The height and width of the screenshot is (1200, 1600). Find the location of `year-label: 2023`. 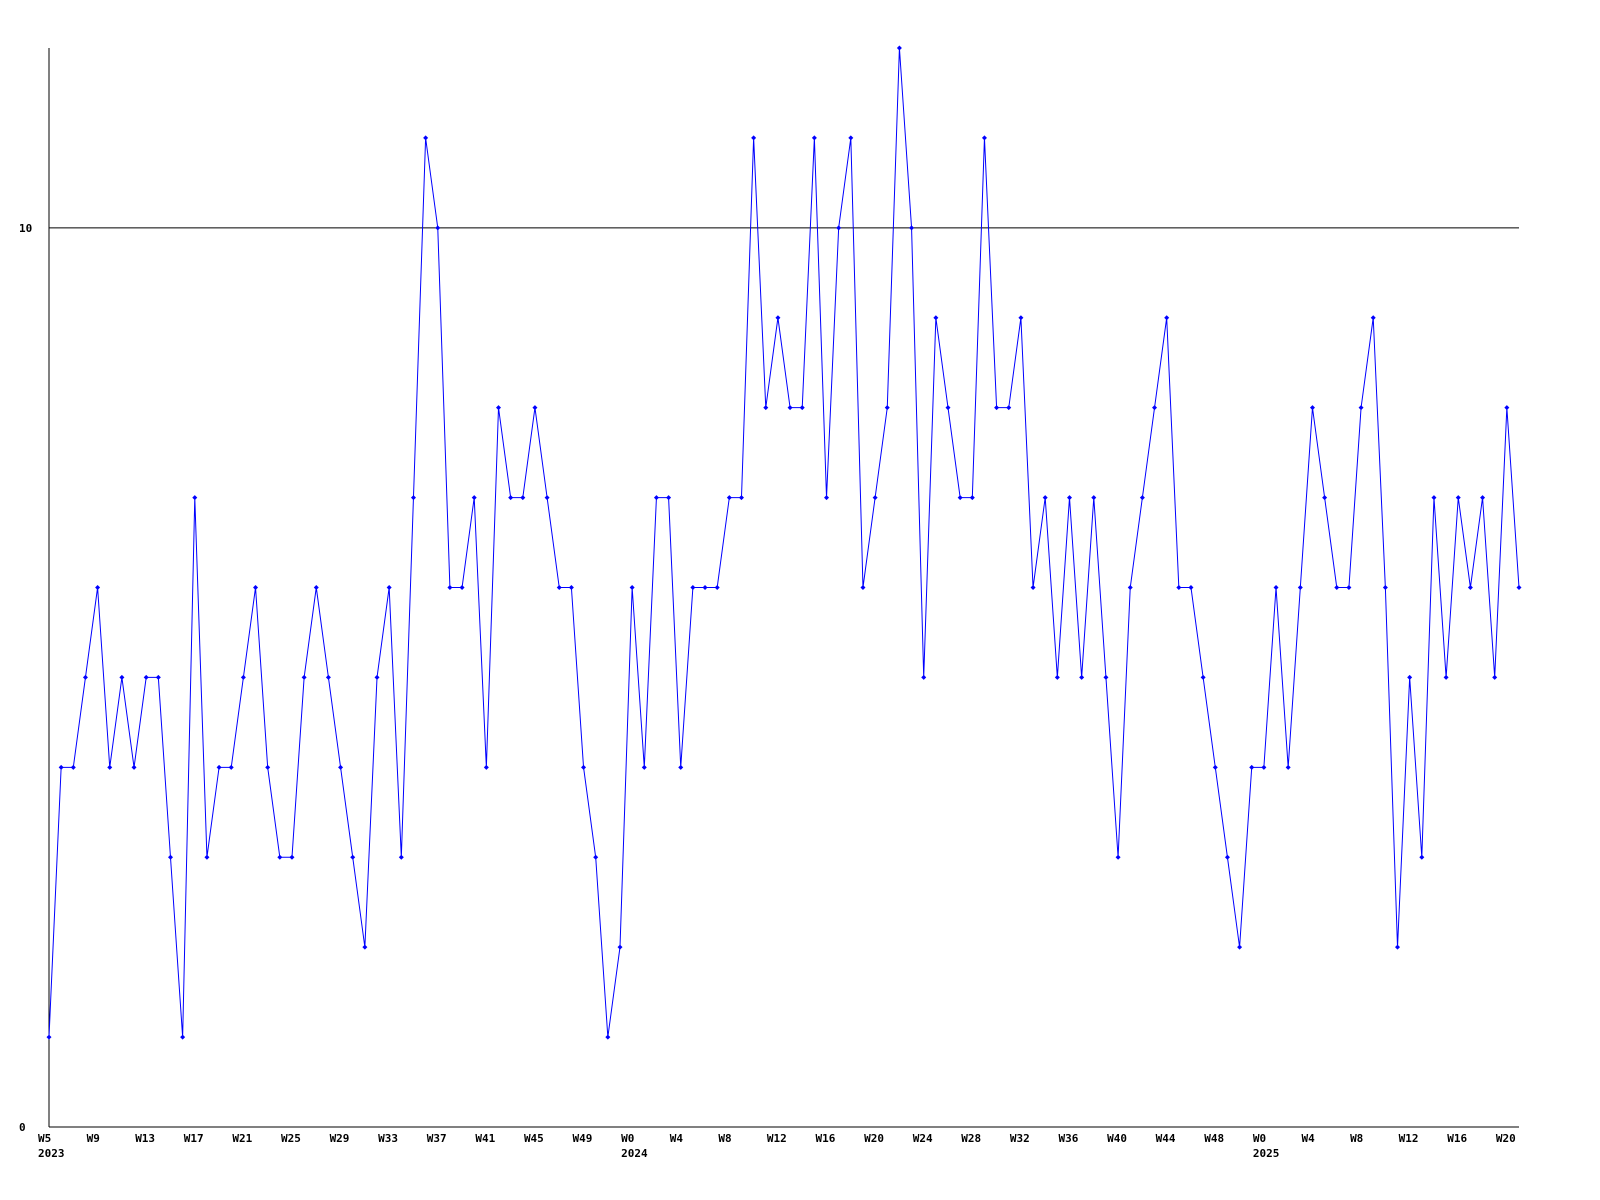

year-label: 2023 is located at coordinates (51, 1153).